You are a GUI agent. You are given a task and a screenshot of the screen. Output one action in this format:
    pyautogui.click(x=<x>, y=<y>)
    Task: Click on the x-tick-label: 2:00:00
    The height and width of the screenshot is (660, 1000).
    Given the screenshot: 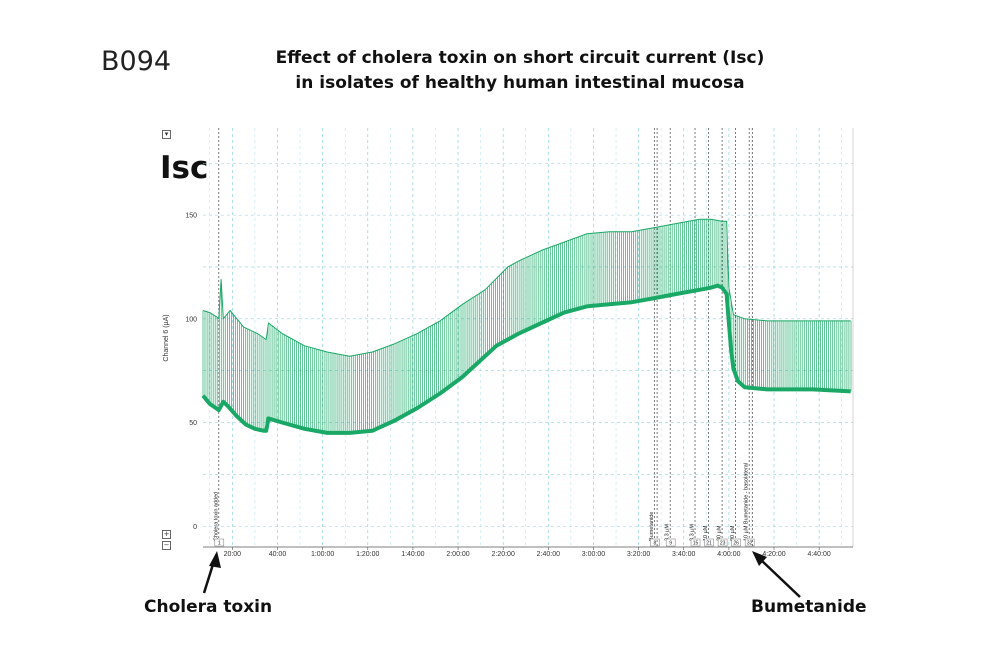 What is the action you would take?
    pyautogui.click(x=457, y=554)
    